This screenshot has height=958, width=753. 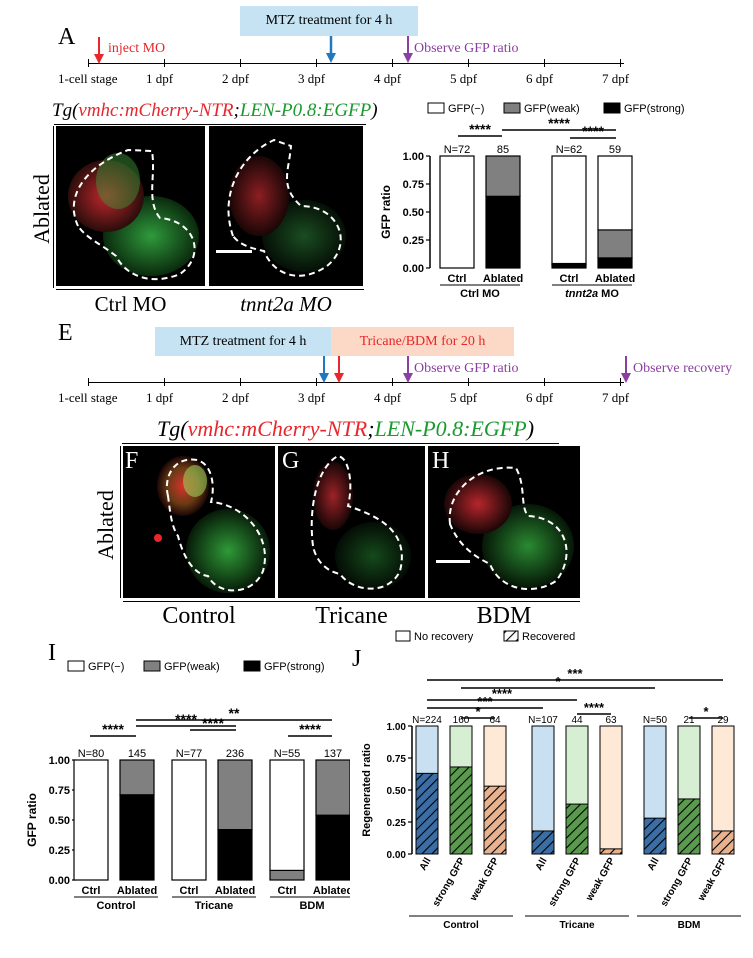 I want to click on group-label: Control, so click(x=115, y=906).